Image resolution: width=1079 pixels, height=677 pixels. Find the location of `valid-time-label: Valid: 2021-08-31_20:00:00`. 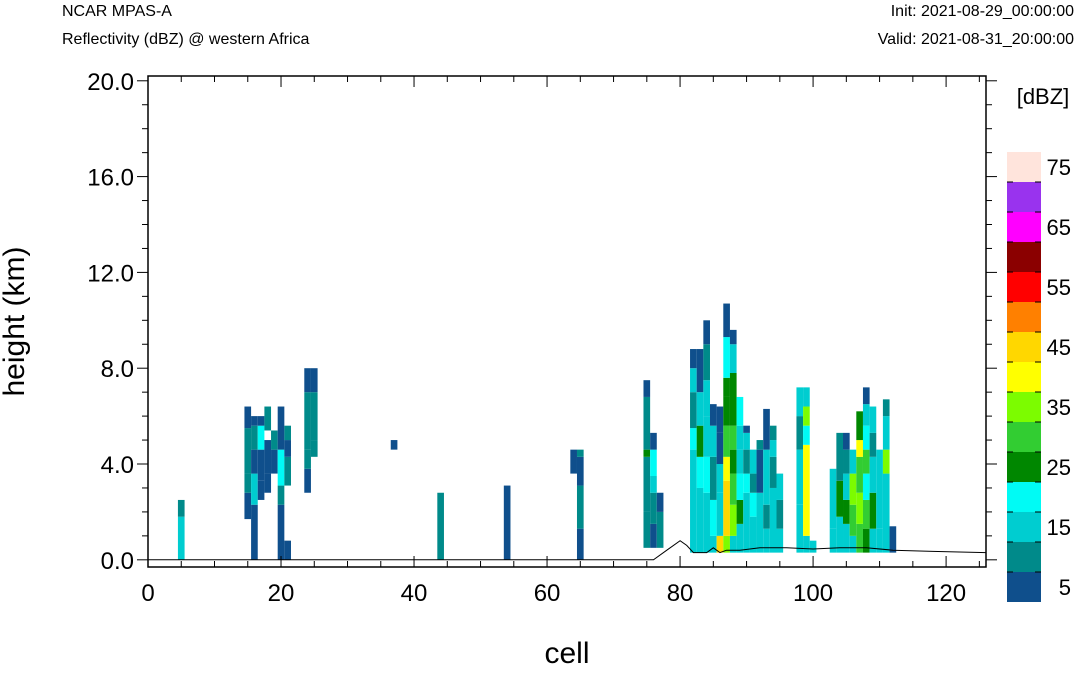

valid-time-label: Valid: 2021-08-31_20:00:00 is located at coordinates (975, 39).